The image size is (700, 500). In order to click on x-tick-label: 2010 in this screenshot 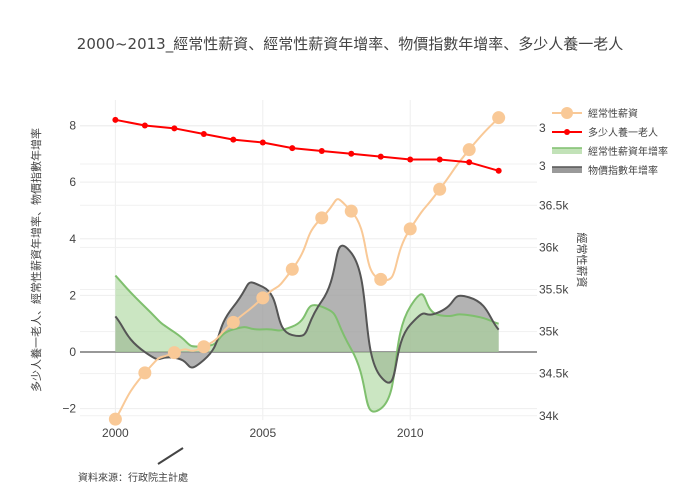, I will do `click(410, 433)`.